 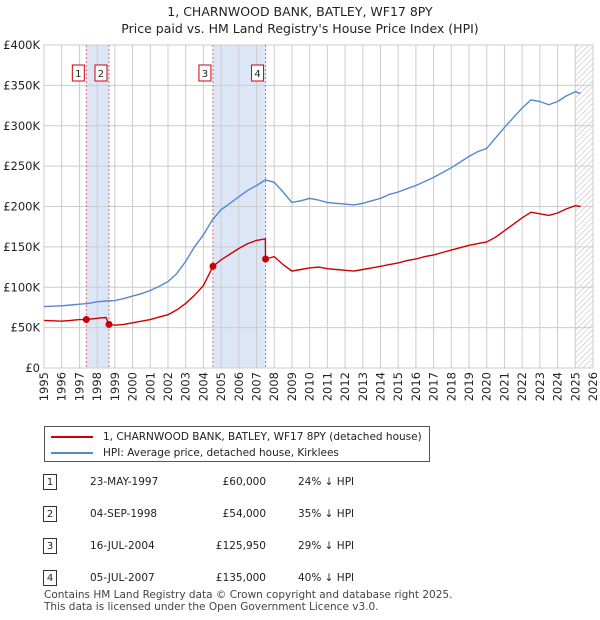 I want to click on x-tick-label: 2008, so click(x=274, y=386).